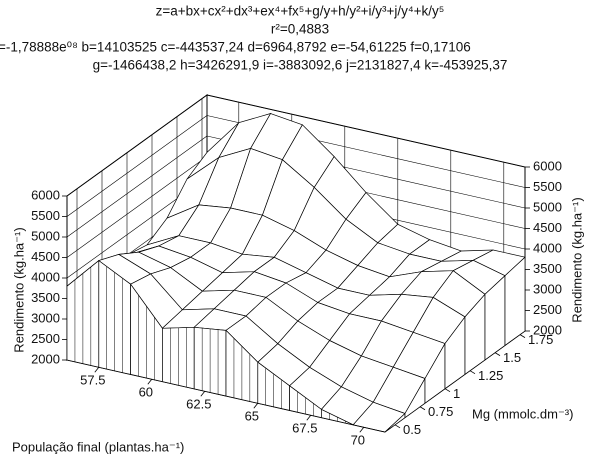 The width and height of the screenshot is (591, 459). Describe the element at coordinates (300, 29) in the screenshot. I see `title-line: r²=0,4883` at that location.